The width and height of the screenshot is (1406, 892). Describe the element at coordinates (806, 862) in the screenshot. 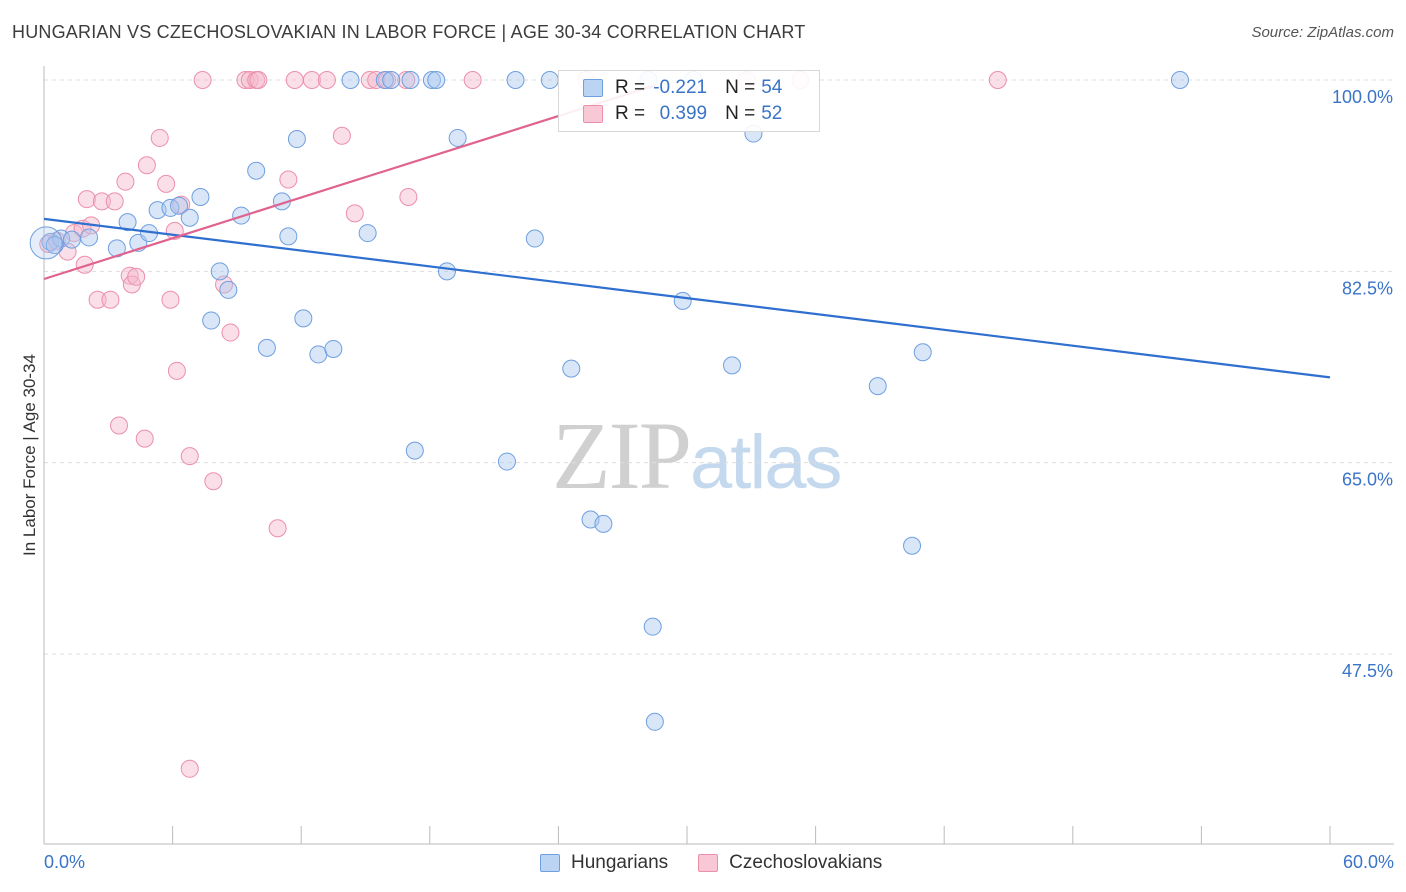

I see `legend-label-czechoslovakians: Czechoslovakians` at that location.